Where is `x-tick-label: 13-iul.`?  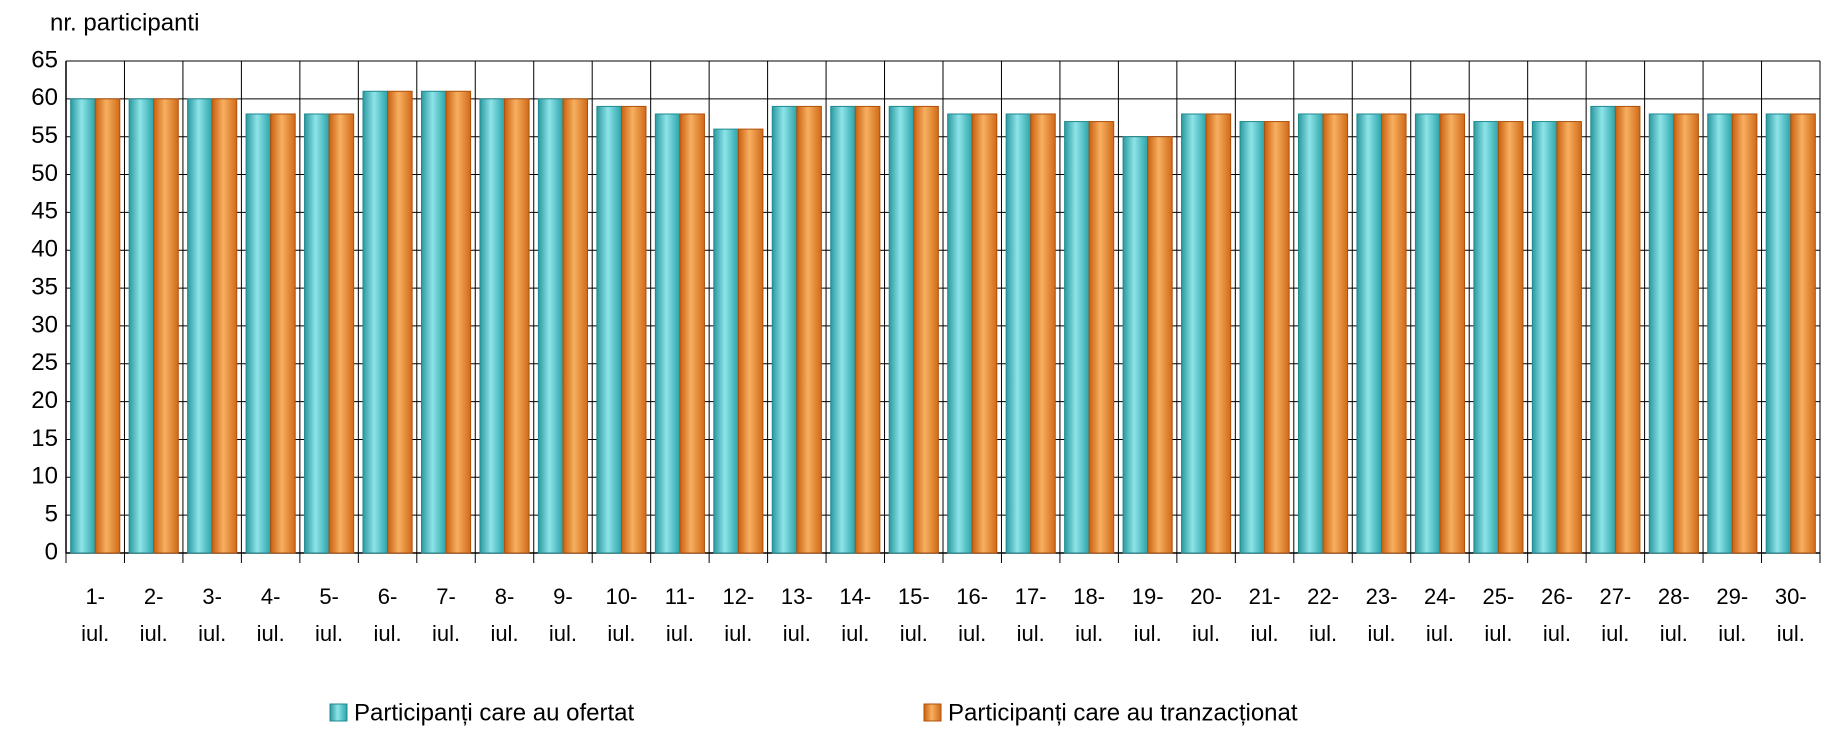
x-tick-label: 13-iul. is located at coordinates (796, 615).